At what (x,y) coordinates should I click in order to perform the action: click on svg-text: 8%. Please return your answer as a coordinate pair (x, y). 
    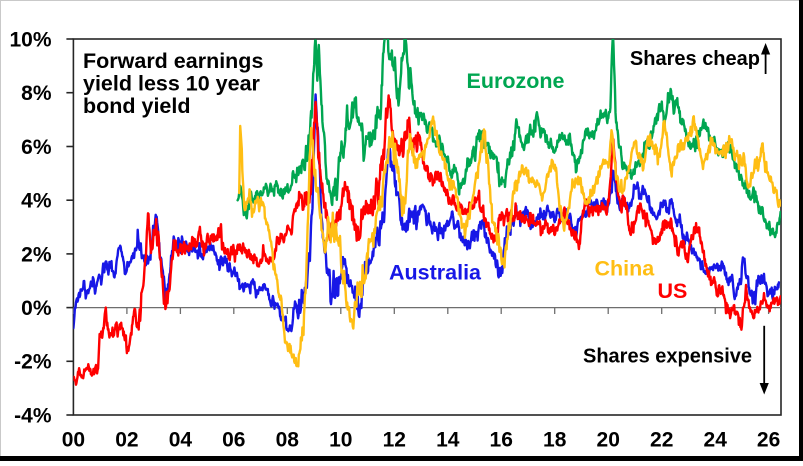
    Looking at the image, I should click on (36, 93).